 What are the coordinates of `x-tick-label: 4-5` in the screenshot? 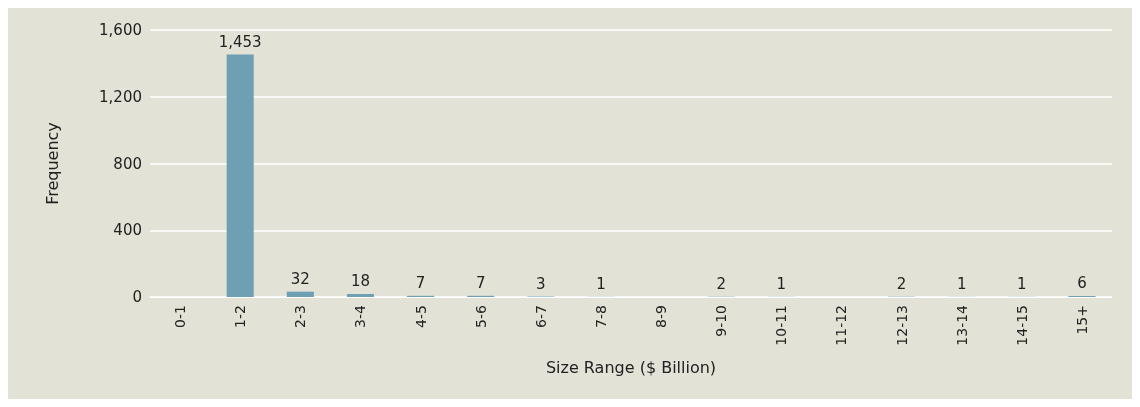 It's located at (420, 316).